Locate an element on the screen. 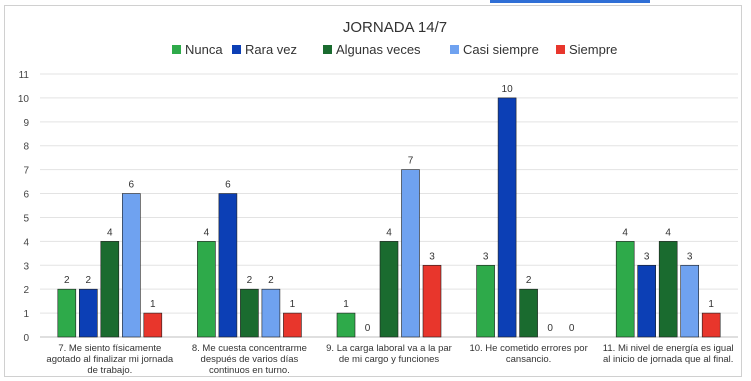 Image resolution: width=751 pixels, height=381 pixels. header-strip is located at coordinates (375, 4).